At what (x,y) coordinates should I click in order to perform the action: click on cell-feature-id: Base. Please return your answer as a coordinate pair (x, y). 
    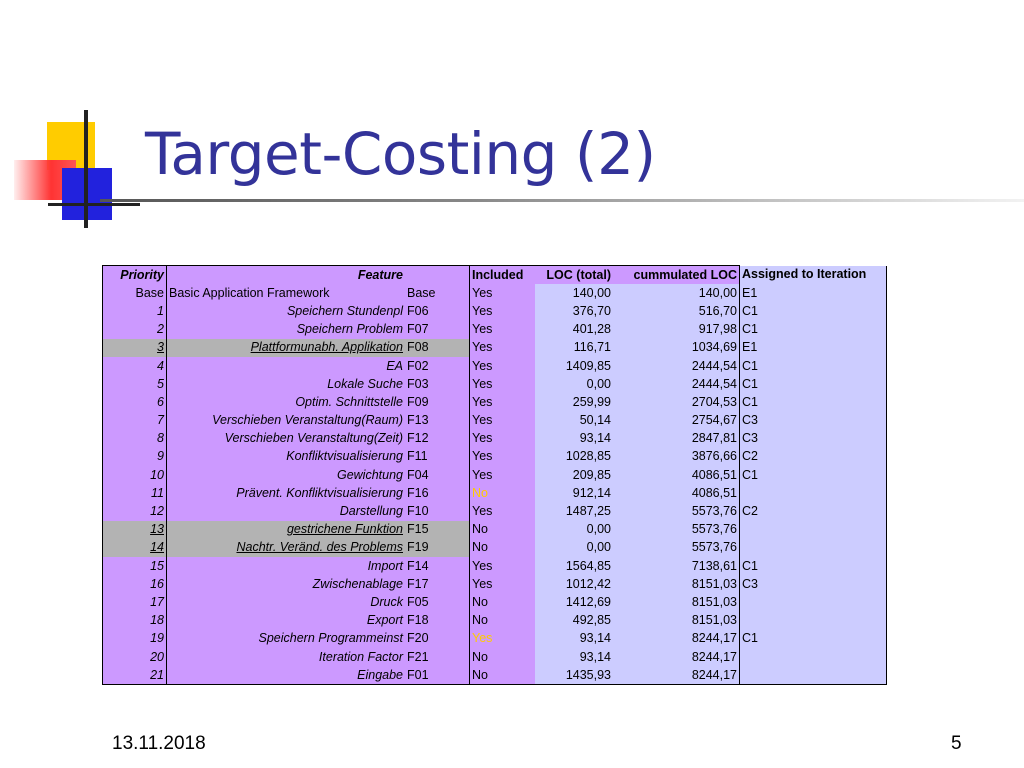
    Looking at the image, I should click on (437, 293).